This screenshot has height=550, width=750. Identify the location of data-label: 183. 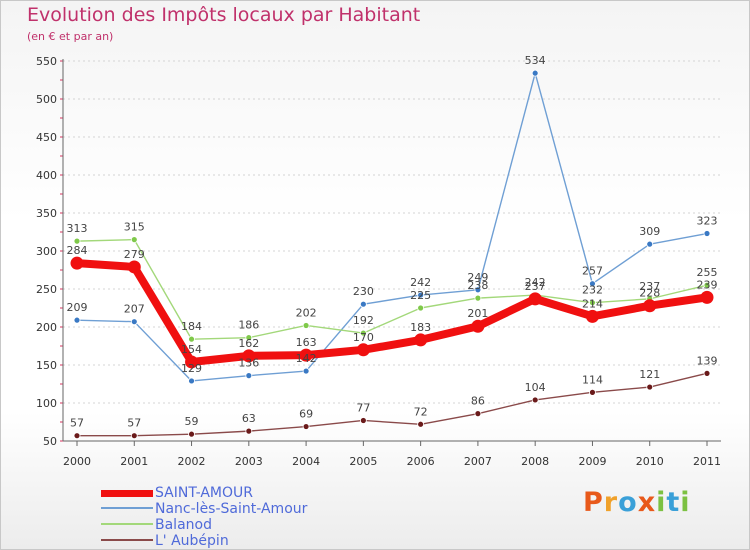
(420, 327).